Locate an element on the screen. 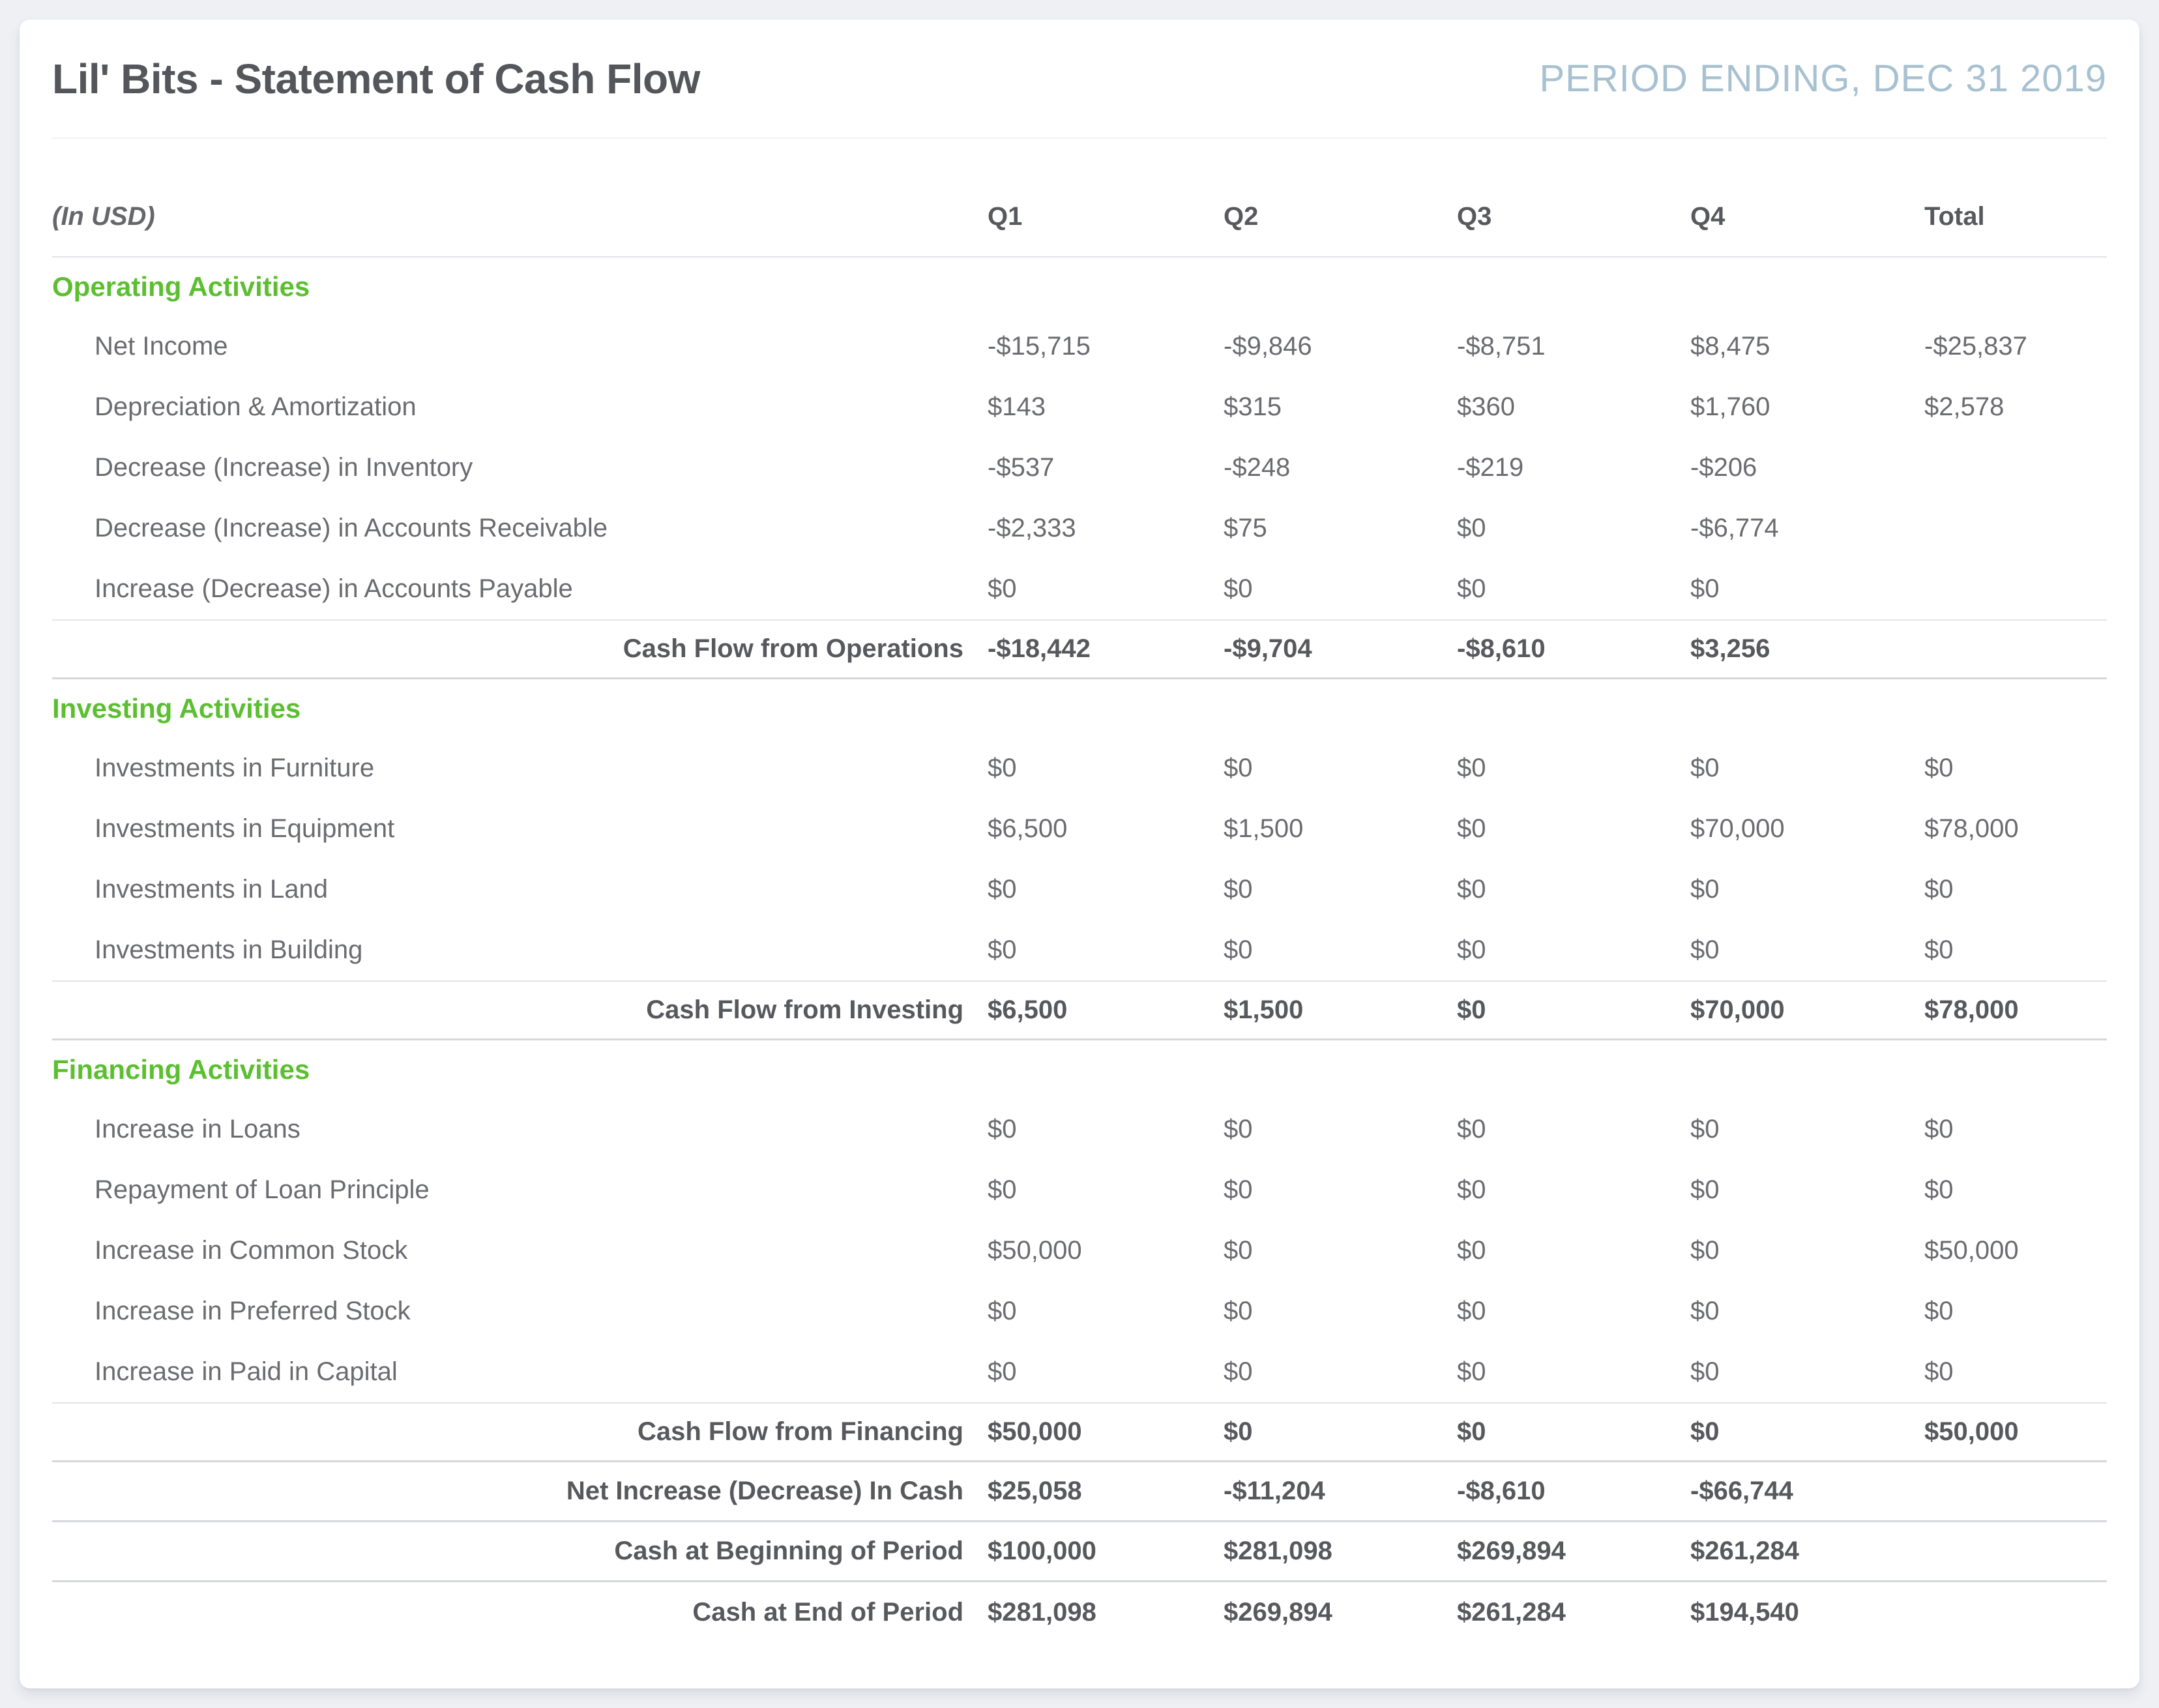 Image resolution: width=2159 pixels, height=1708 pixels. section-header-row: Operating Activities is located at coordinates (1079, 287).